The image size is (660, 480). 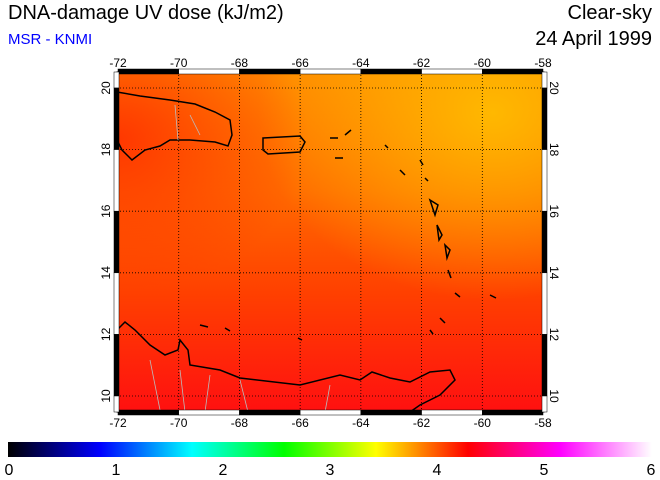 I want to click on south-america-coast, so click(x=286, y=366).